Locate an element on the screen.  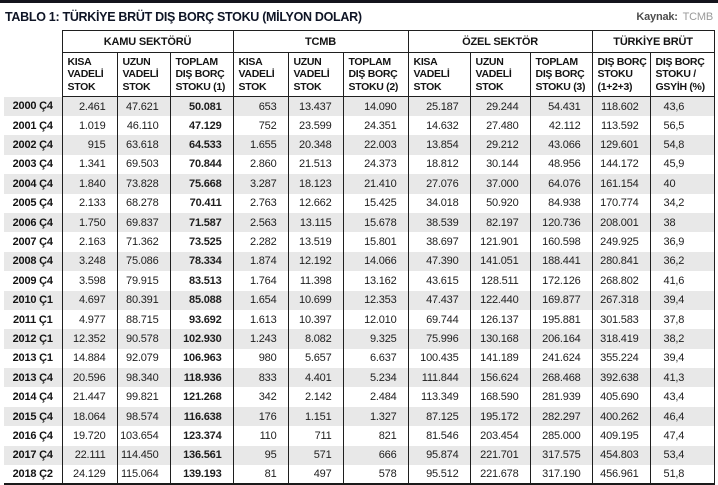
value-cell: 9.325 is located at coordinates (375, 339).